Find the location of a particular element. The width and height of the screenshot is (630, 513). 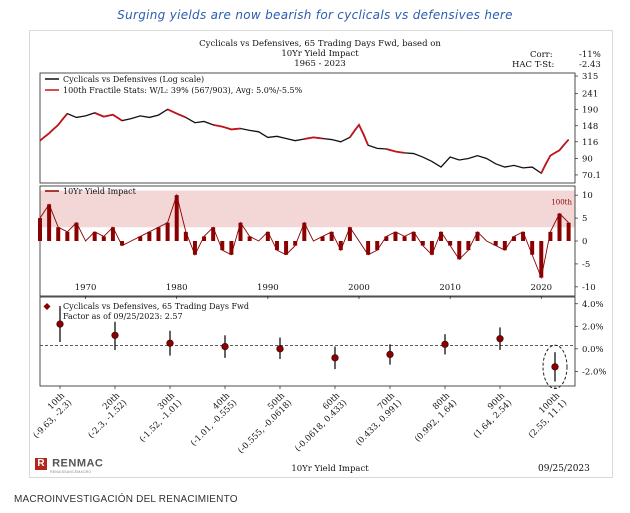

fractile-tick-label: 40th(-1.01, -0.555) is located at coordinates (211, 420).